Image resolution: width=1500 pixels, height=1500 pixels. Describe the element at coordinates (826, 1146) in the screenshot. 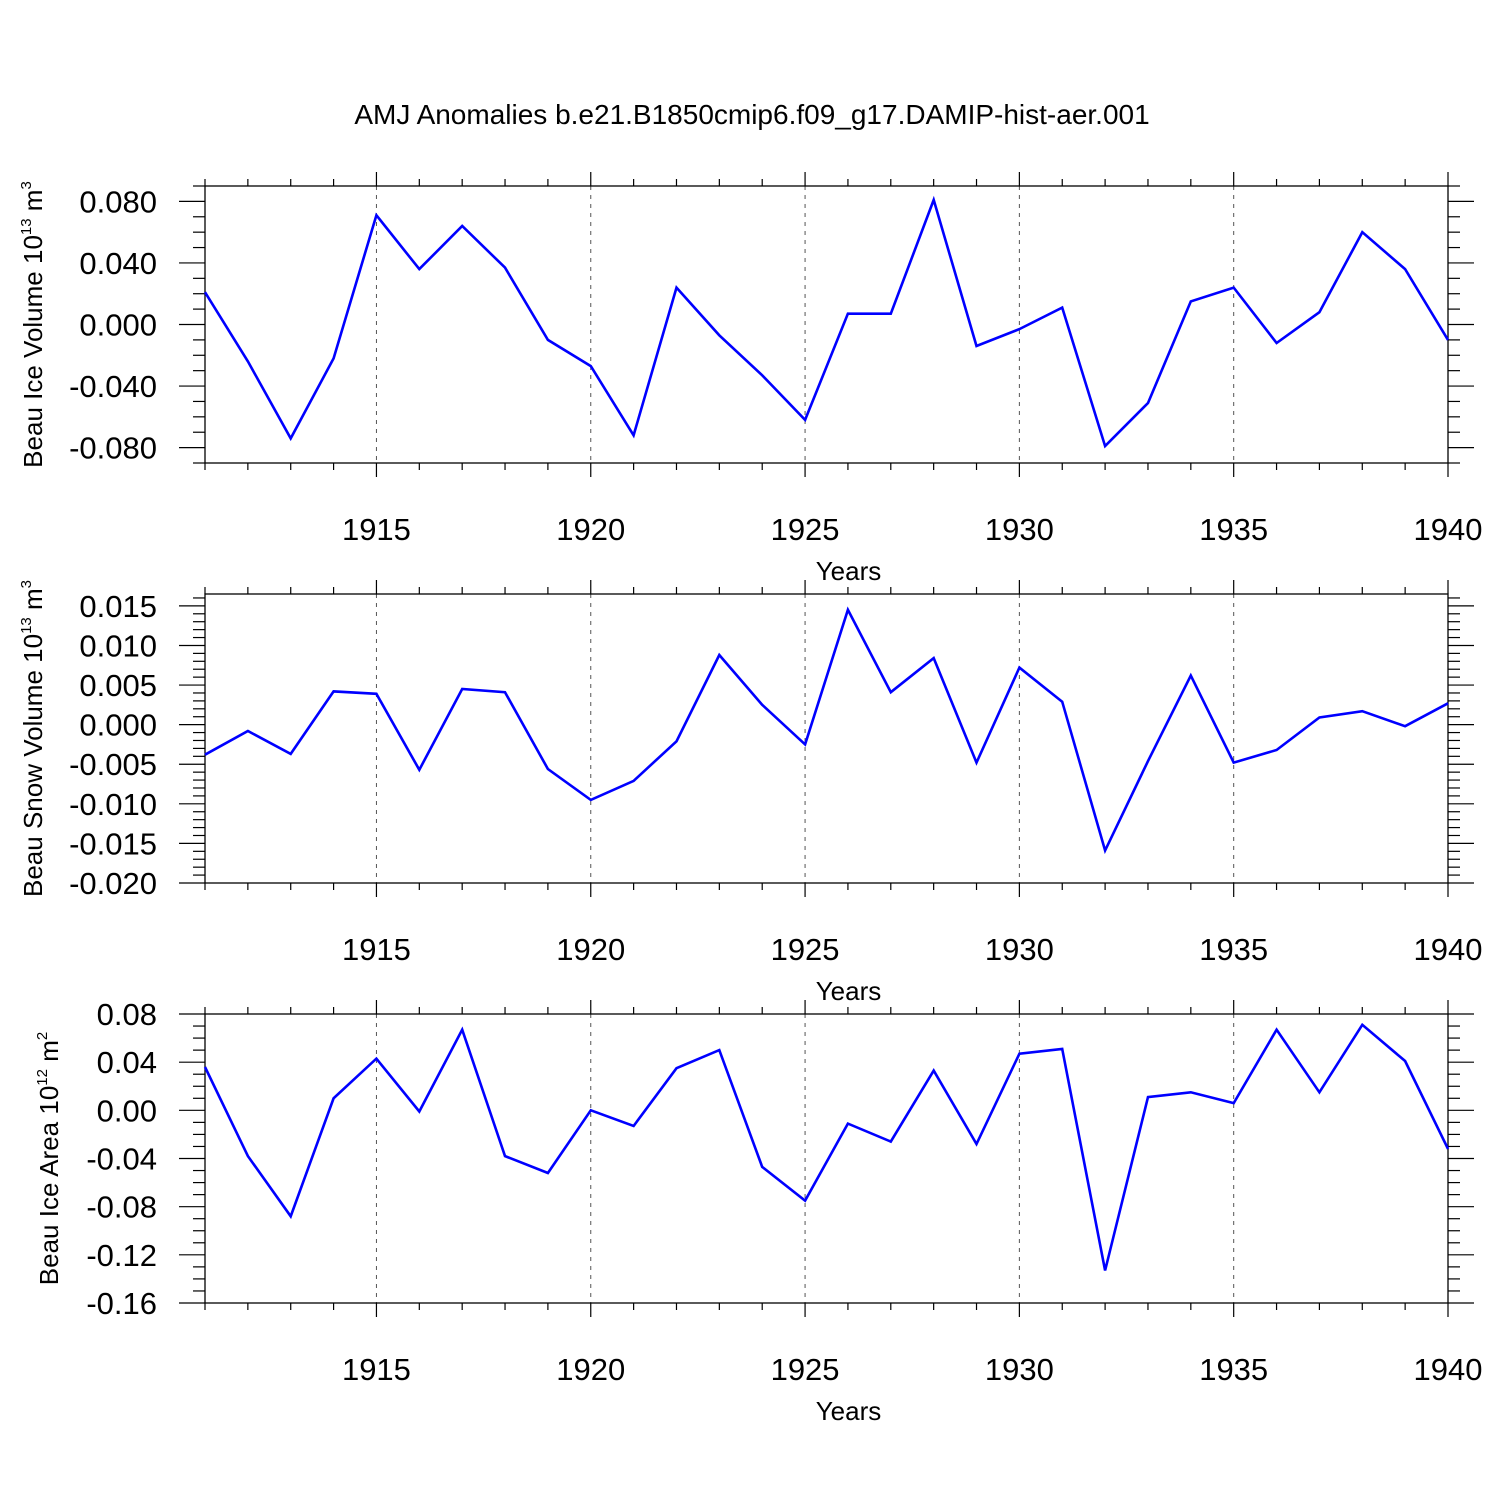

I see `series-line-beau-ice-area` at that location.